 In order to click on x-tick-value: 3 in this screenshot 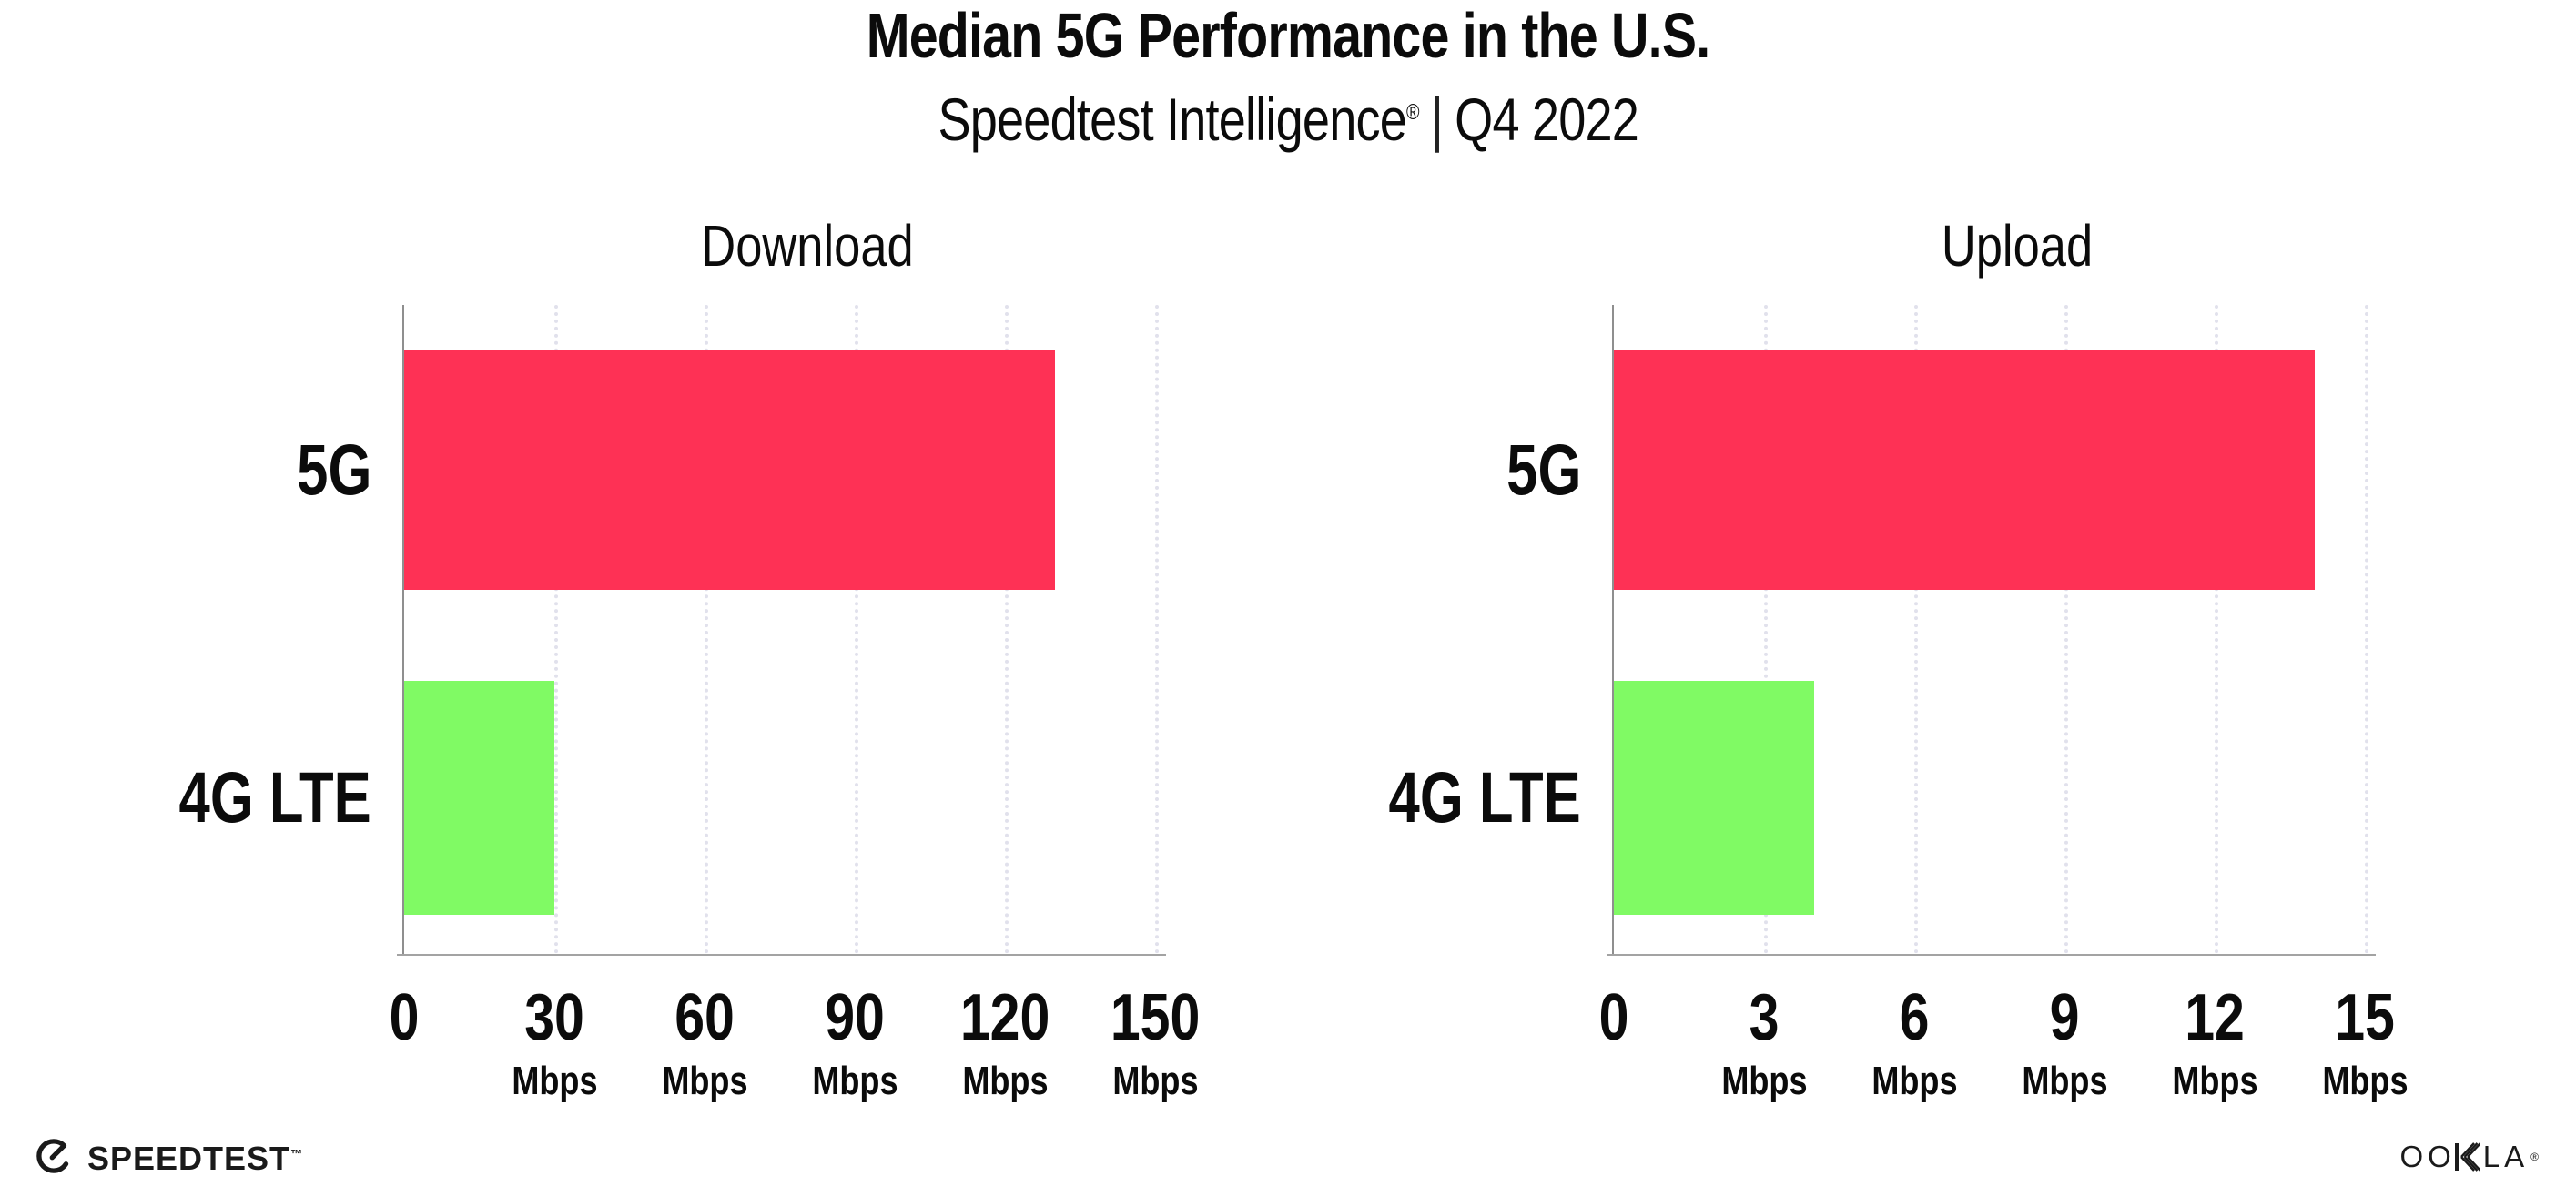, I will do `click(1764, 1018)`.